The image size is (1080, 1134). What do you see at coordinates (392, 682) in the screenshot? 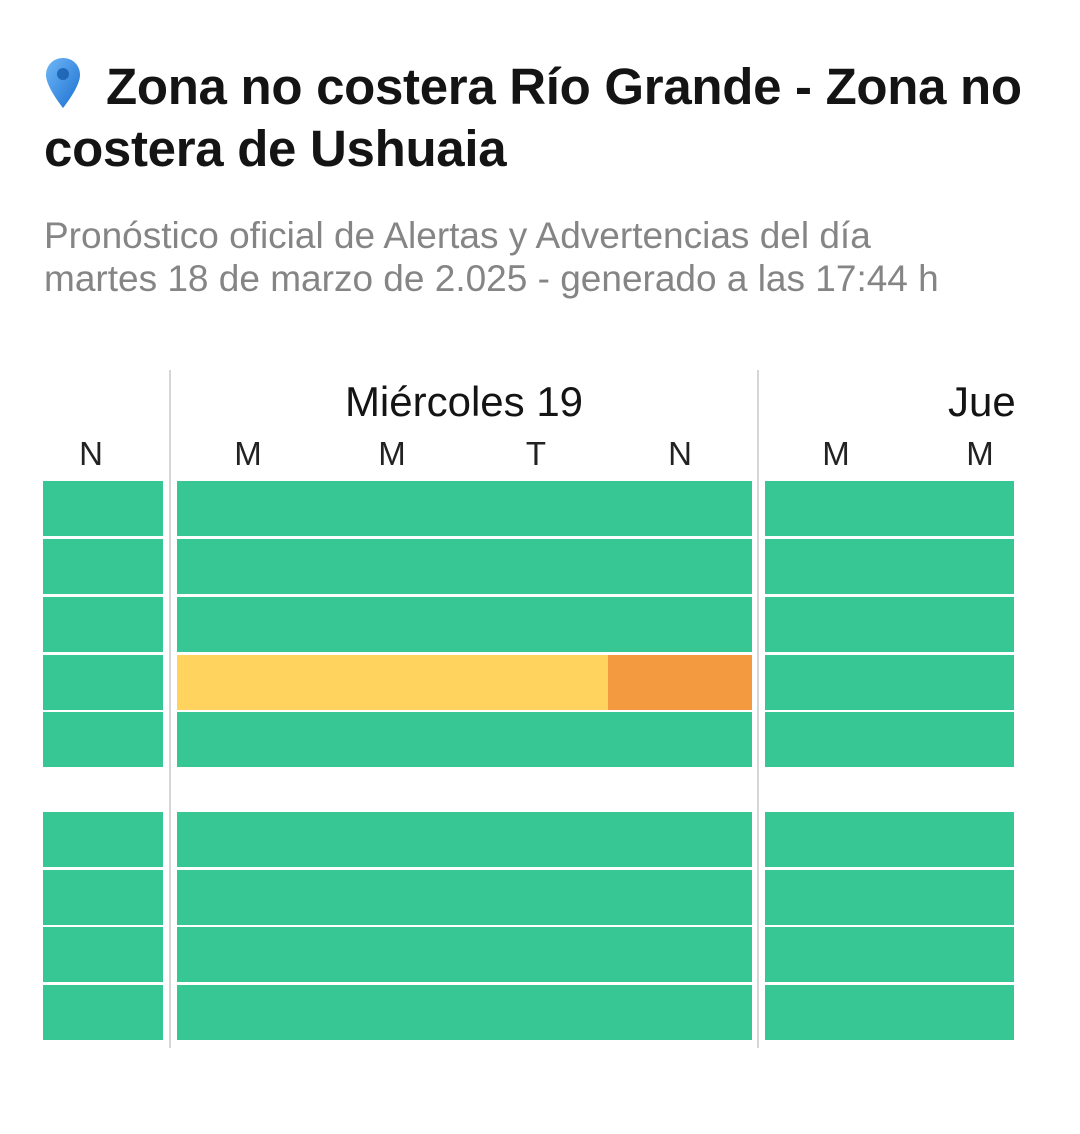
I see `alert-cell-yellow` at bounding box center [392, 682].